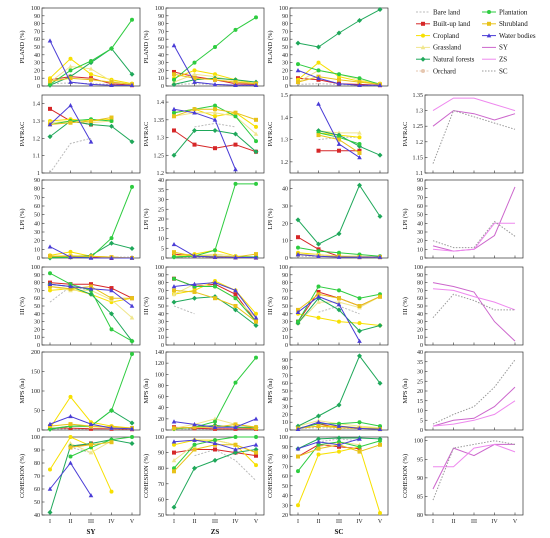  What do you see at coordinates (423, 59) in the screenshot?
I see `legend-marker` at bounding box center [423, 59].